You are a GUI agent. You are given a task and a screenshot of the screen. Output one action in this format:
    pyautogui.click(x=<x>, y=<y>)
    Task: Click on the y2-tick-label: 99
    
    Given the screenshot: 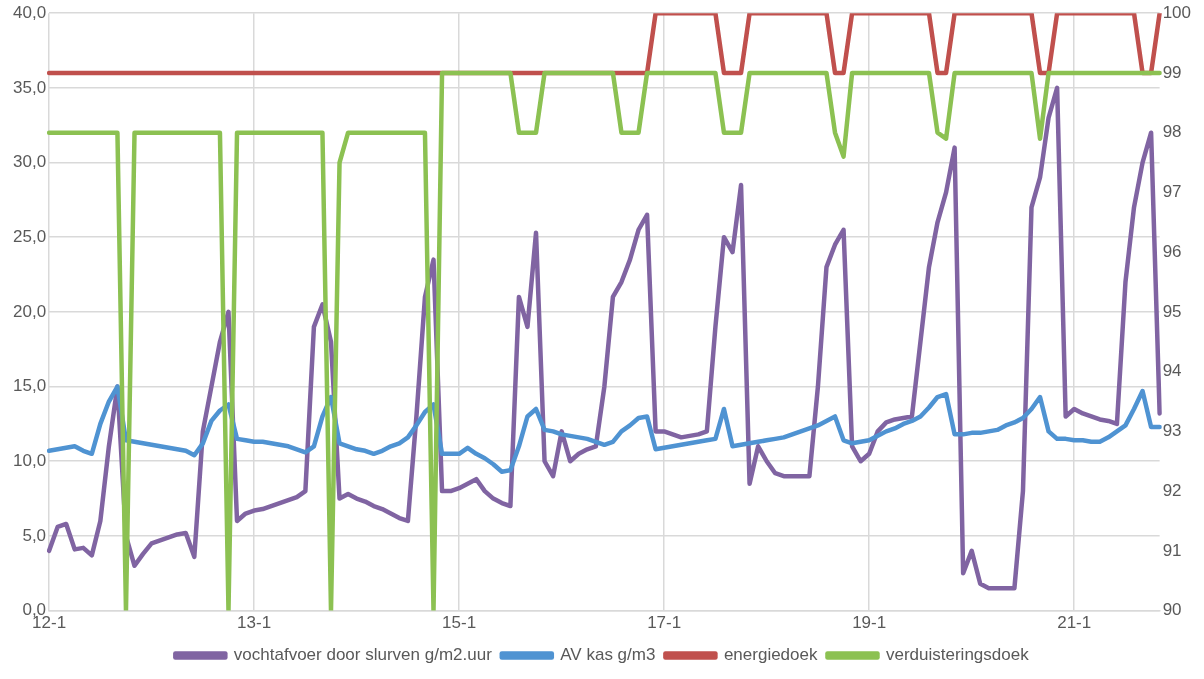 What is the action you would take?
    pyautogui.click(x=1172, y=72)
    